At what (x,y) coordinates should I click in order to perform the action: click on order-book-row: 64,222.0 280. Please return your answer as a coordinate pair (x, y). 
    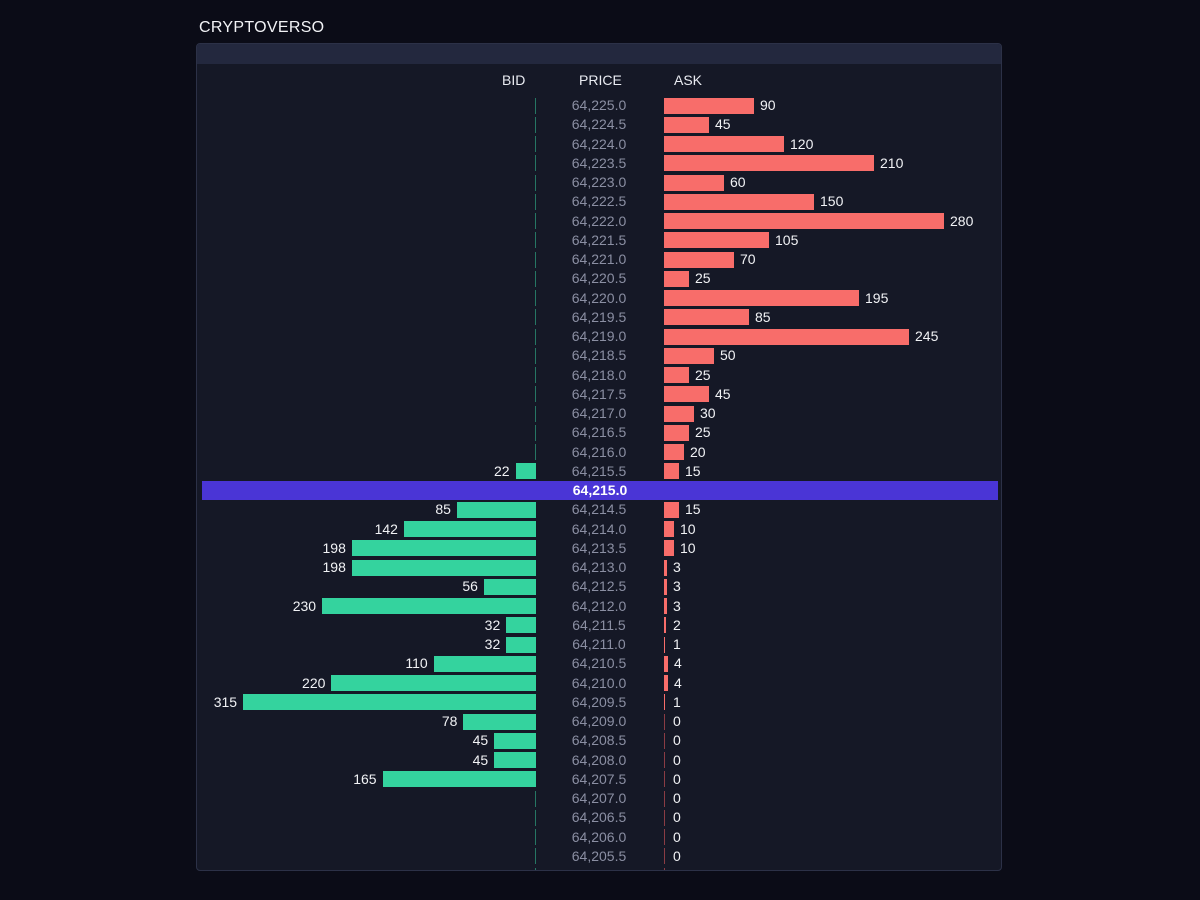
    Looking at the image, I should click on (599, 221).